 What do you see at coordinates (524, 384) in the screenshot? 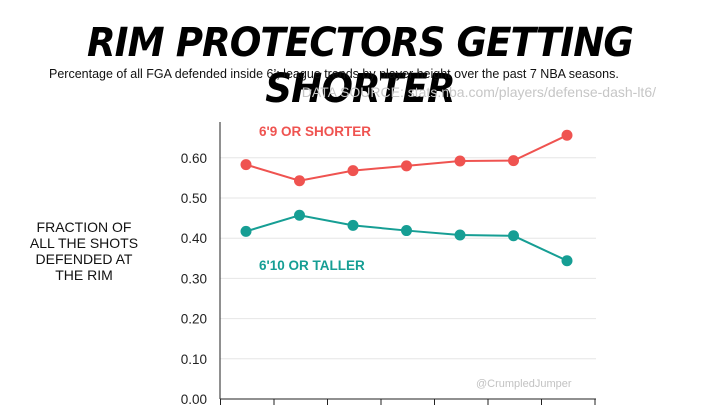
I see `credit-text: @CrumpledJumper` at bounding box center [524, 384].